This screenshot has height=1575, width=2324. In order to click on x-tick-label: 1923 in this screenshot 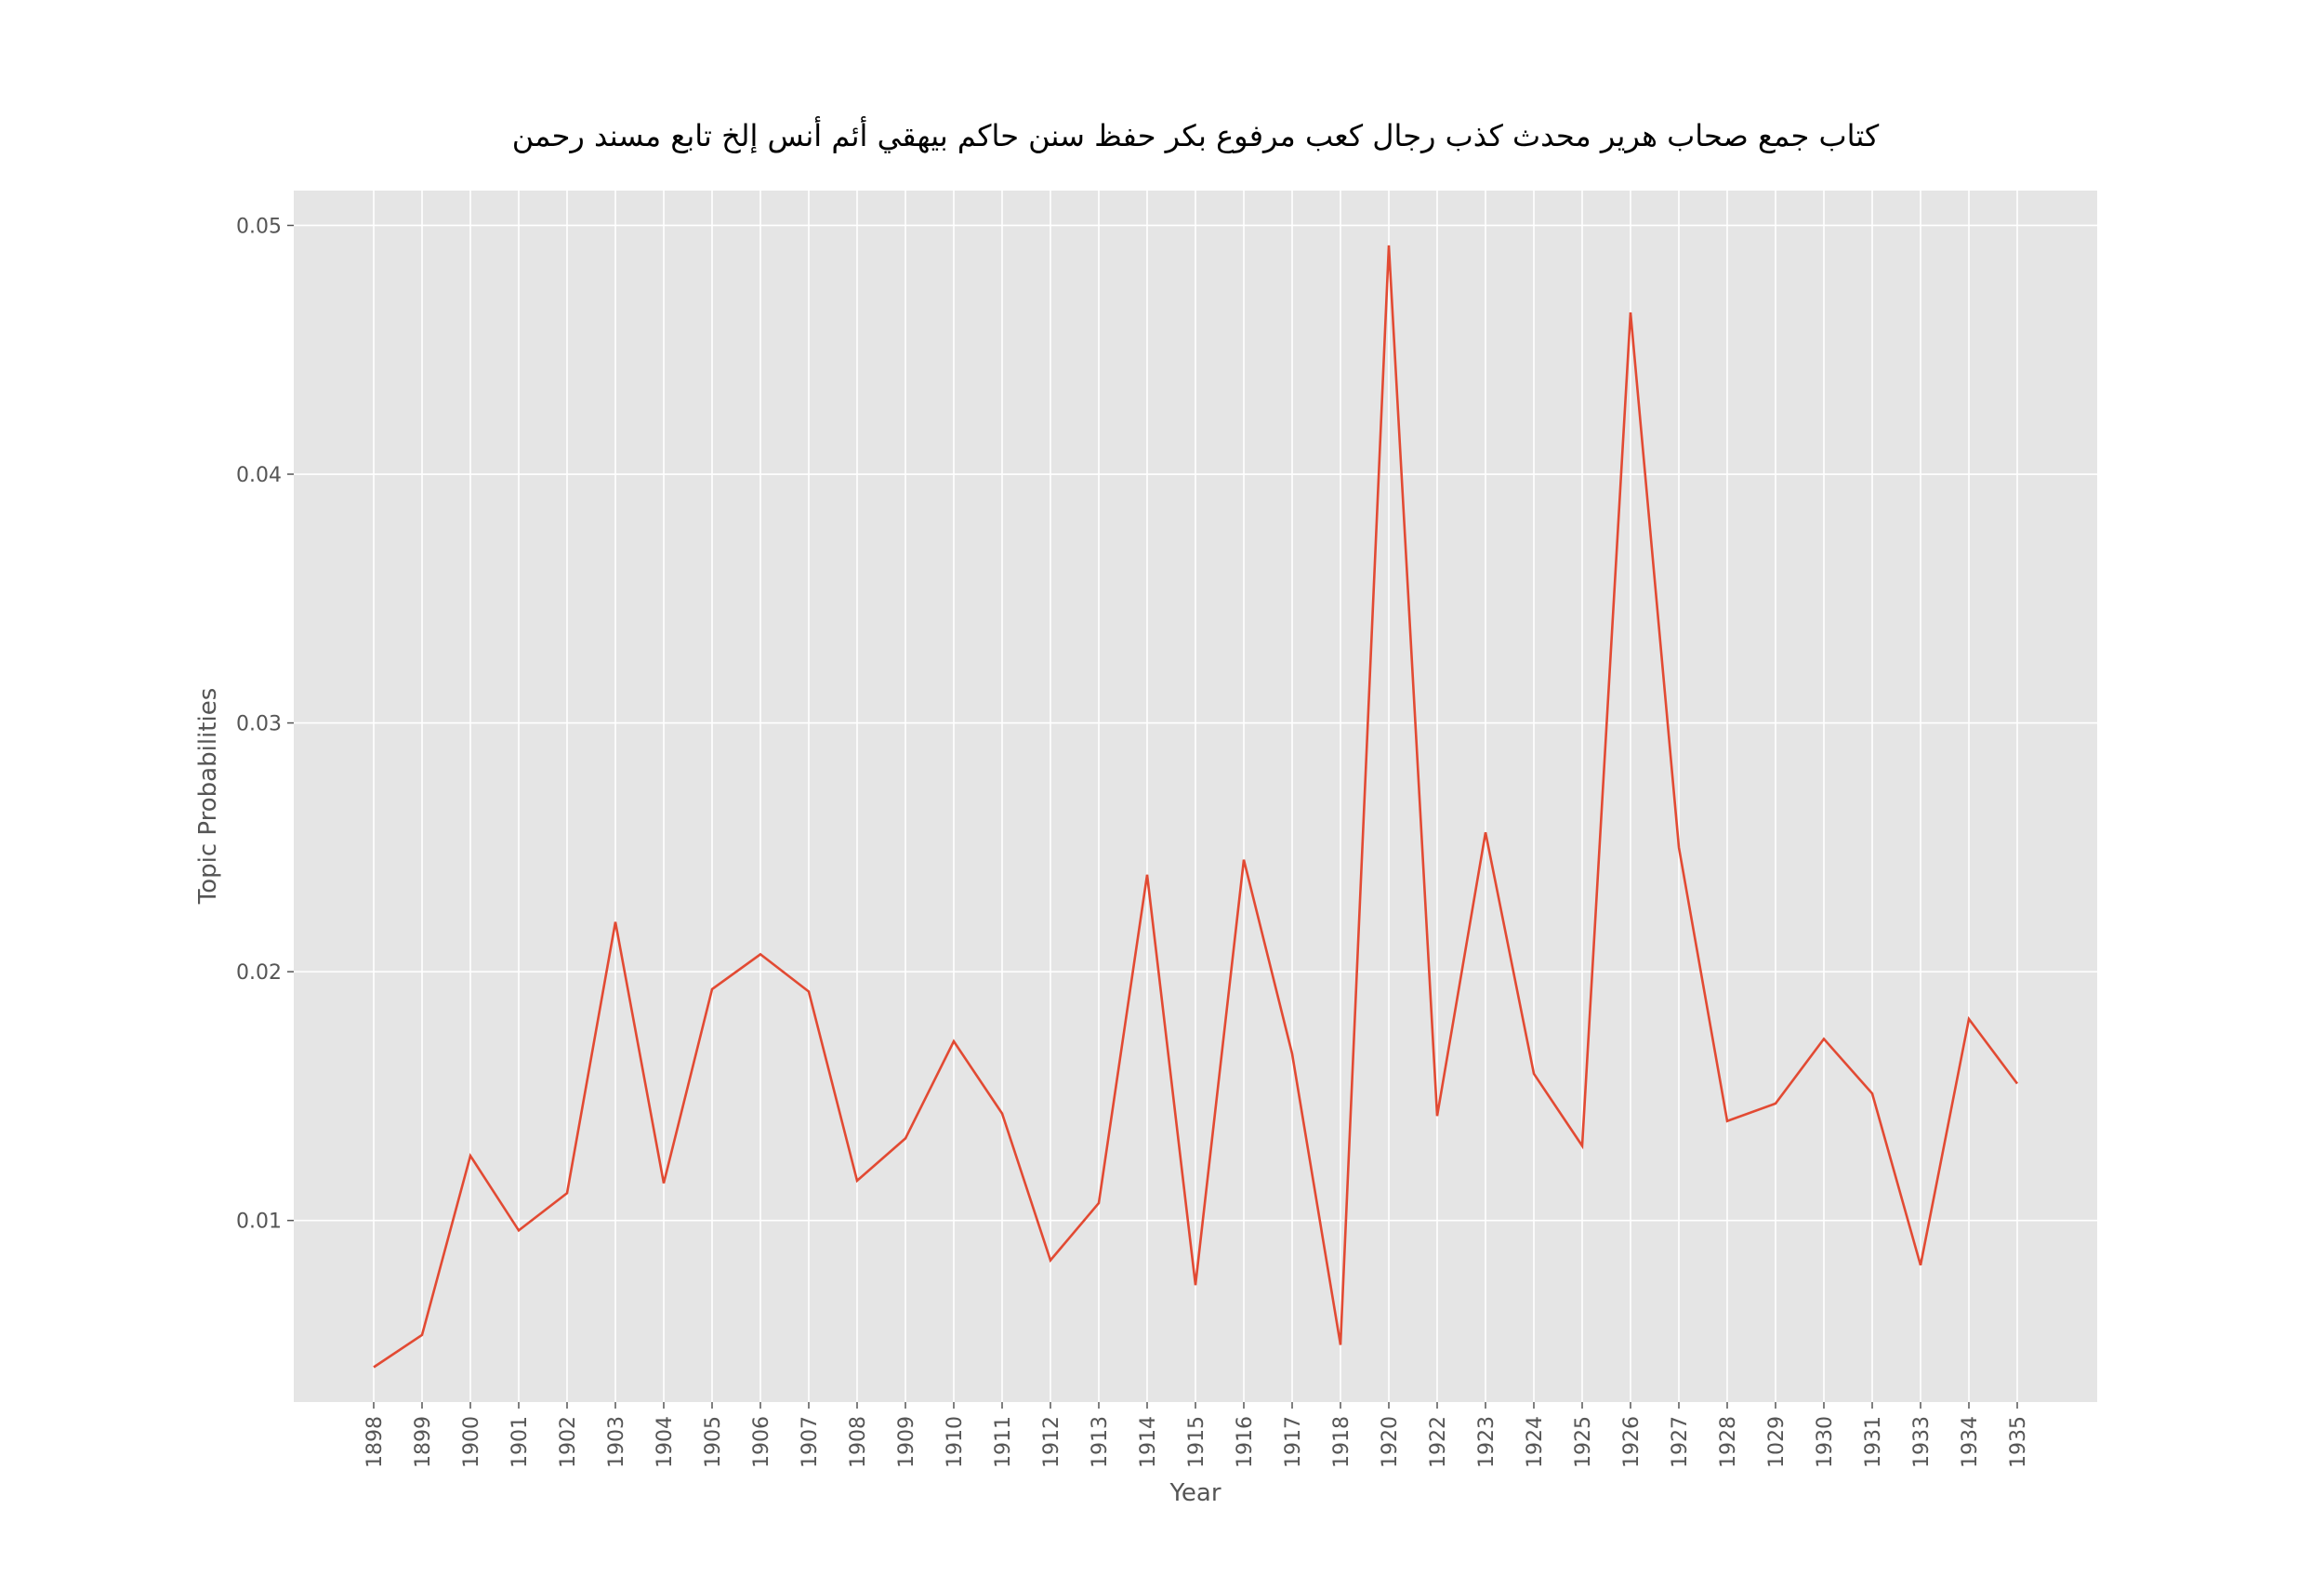, I will do `click(1487, 1442)`.